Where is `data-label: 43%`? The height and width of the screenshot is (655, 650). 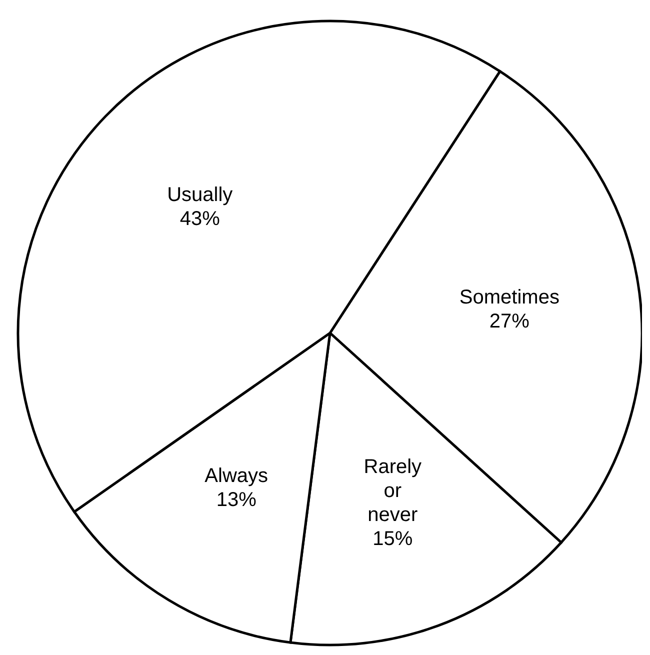
data-label: 43% is located at coordinates (200, 219).